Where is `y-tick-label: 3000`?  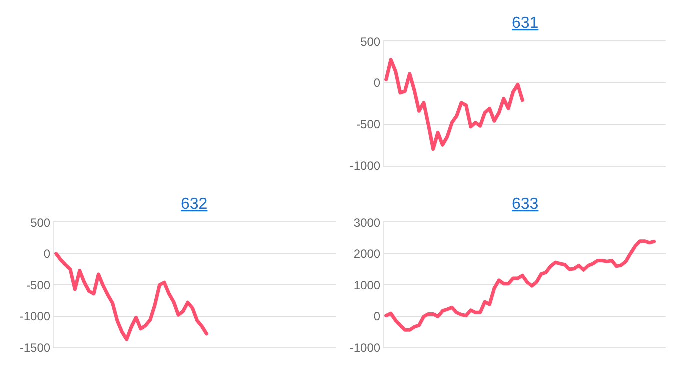 y-tick-label: 3000 is located at coordinates (367, 223).